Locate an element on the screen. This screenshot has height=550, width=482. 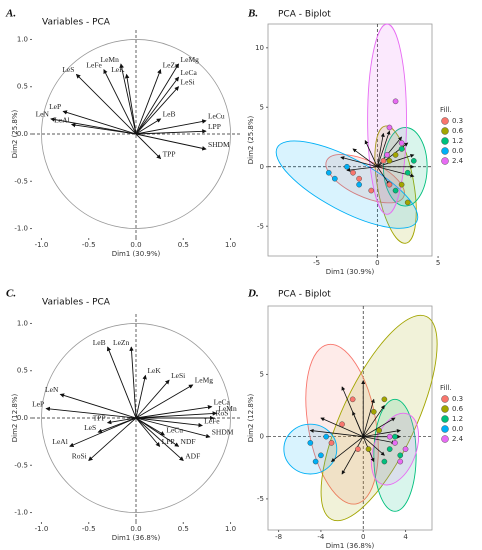
x-tick-label: -4 is located at coordinates (321, 537).